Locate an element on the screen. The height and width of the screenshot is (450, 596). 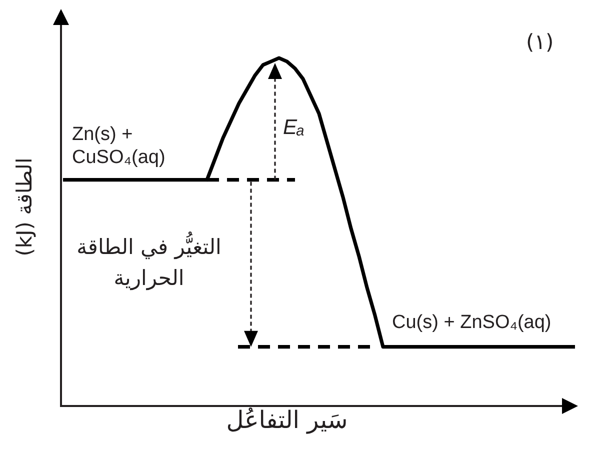
chart-title: (١) is located at coordinates (540, 43).